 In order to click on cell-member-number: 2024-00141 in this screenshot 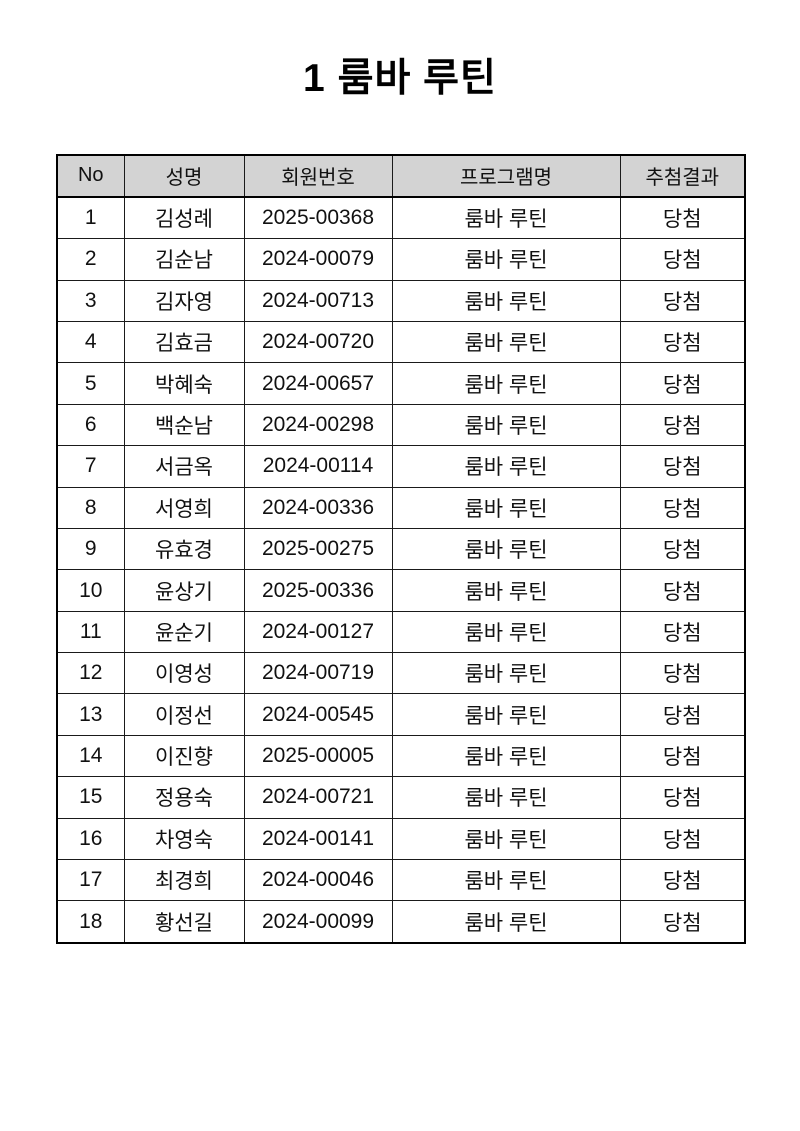, I will do `click(318, 839)`.